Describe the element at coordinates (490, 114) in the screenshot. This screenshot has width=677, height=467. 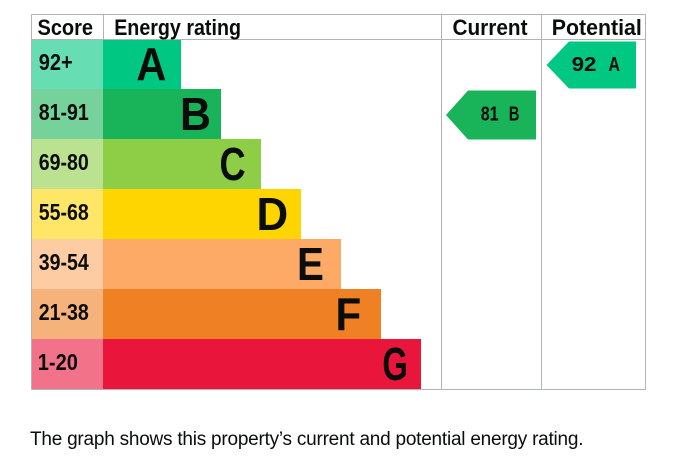
I see `svg-text: 81` at that location.